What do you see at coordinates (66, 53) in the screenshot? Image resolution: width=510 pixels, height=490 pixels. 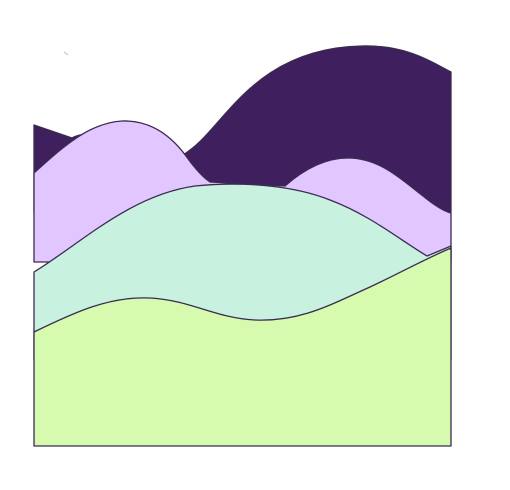 I see `speck-mark` at bounding box center [66, 53].